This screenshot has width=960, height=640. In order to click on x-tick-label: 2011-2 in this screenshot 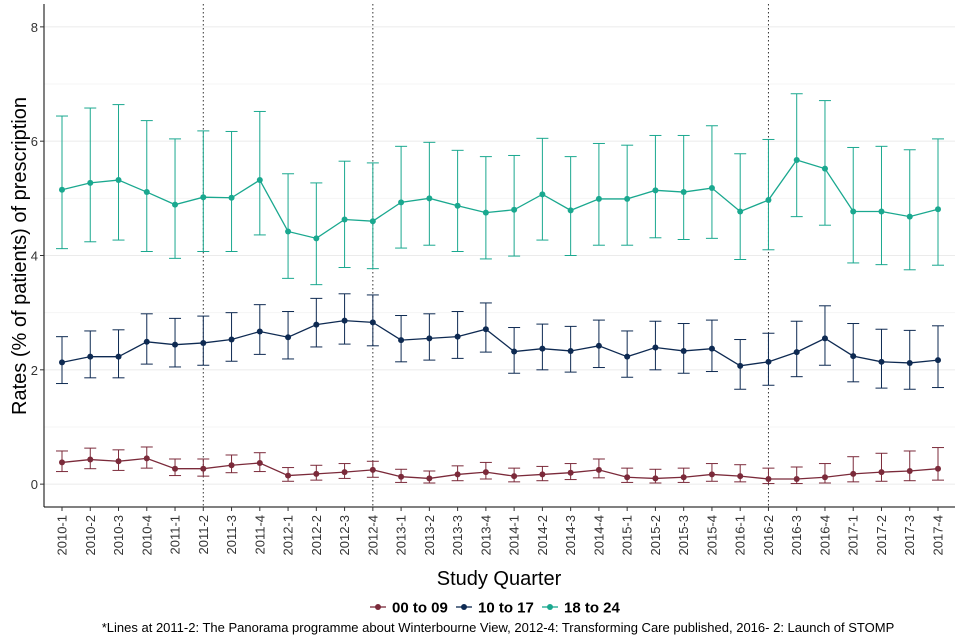, I will do `click(203, 535)`.